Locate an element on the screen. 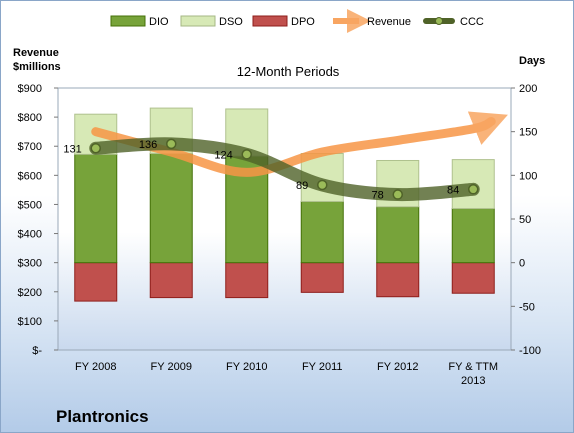  legend-dpo-swatch is located at coordinates (270, 21).